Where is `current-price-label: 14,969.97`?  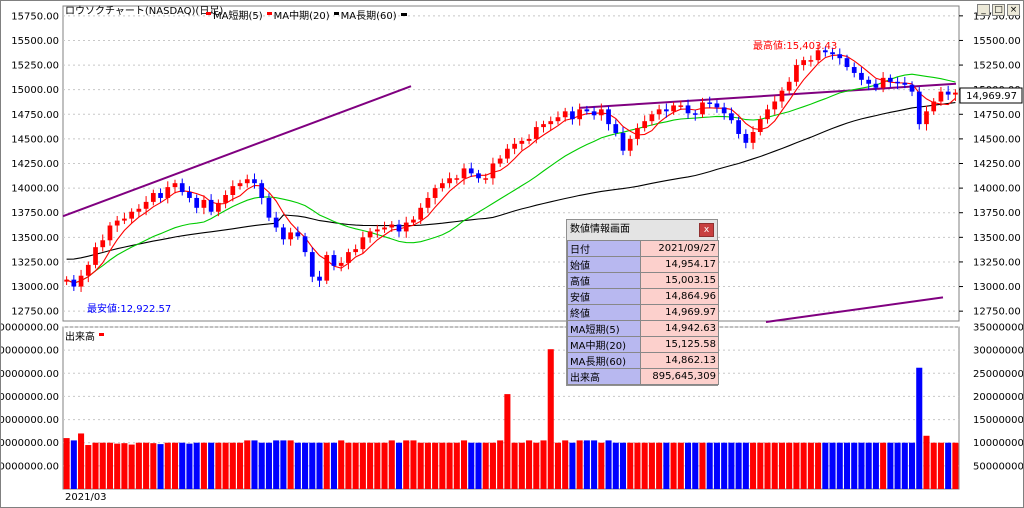 current-price-label: 14,969.97 is located at coordinates (991, 96).